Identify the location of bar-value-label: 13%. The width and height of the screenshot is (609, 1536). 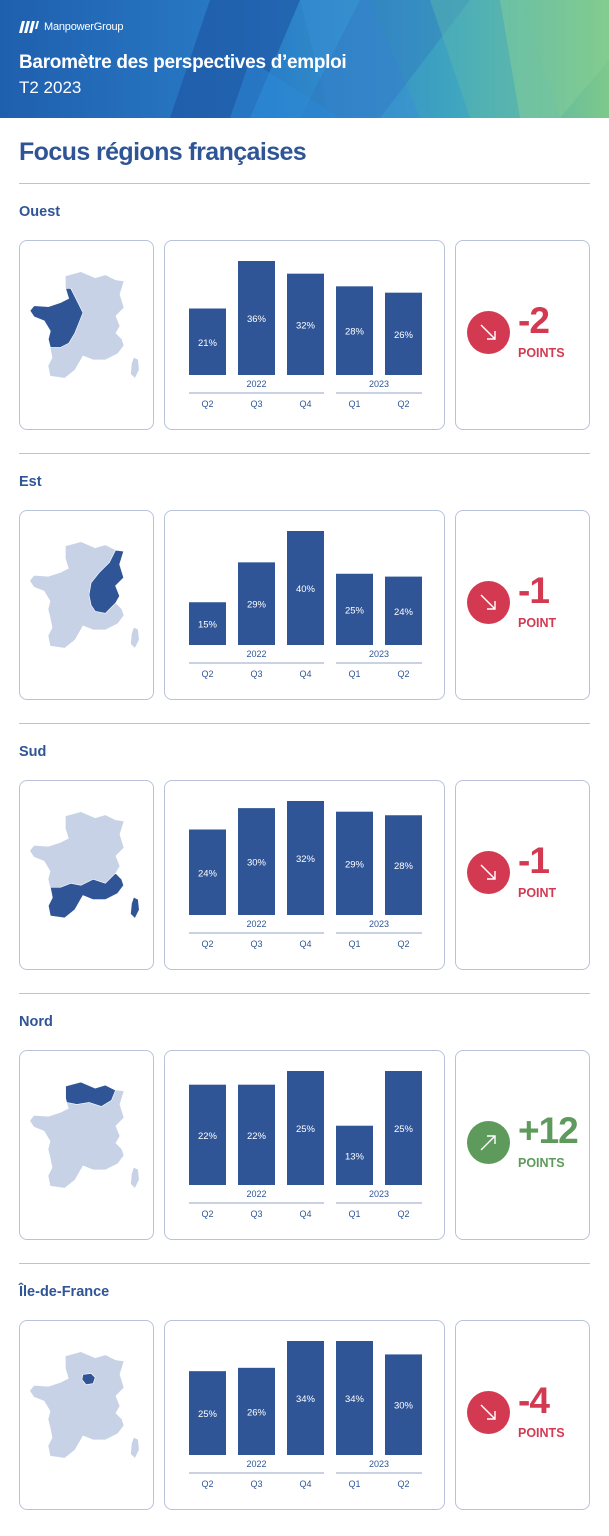
(355, 1156).